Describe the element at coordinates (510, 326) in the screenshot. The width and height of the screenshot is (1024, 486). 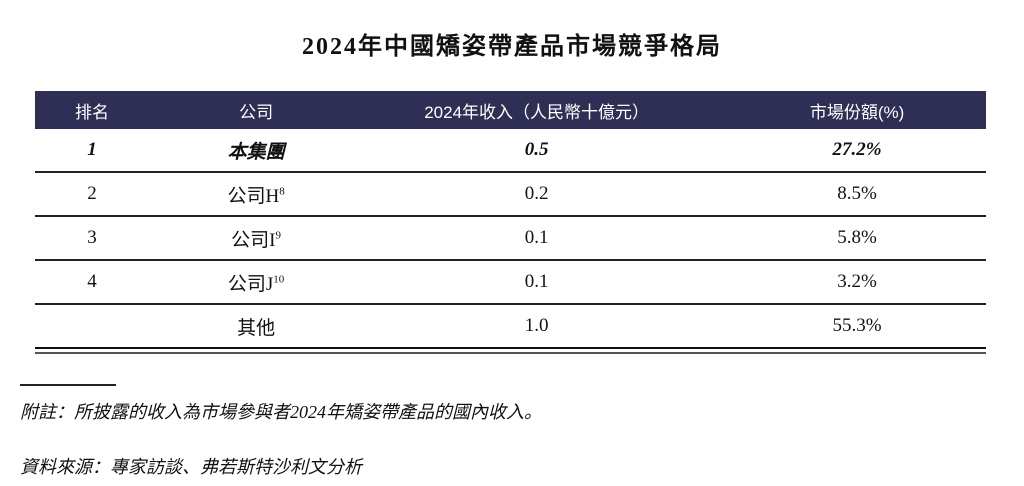
I see `table-row: 其他 1.0 55.3%` at that location.